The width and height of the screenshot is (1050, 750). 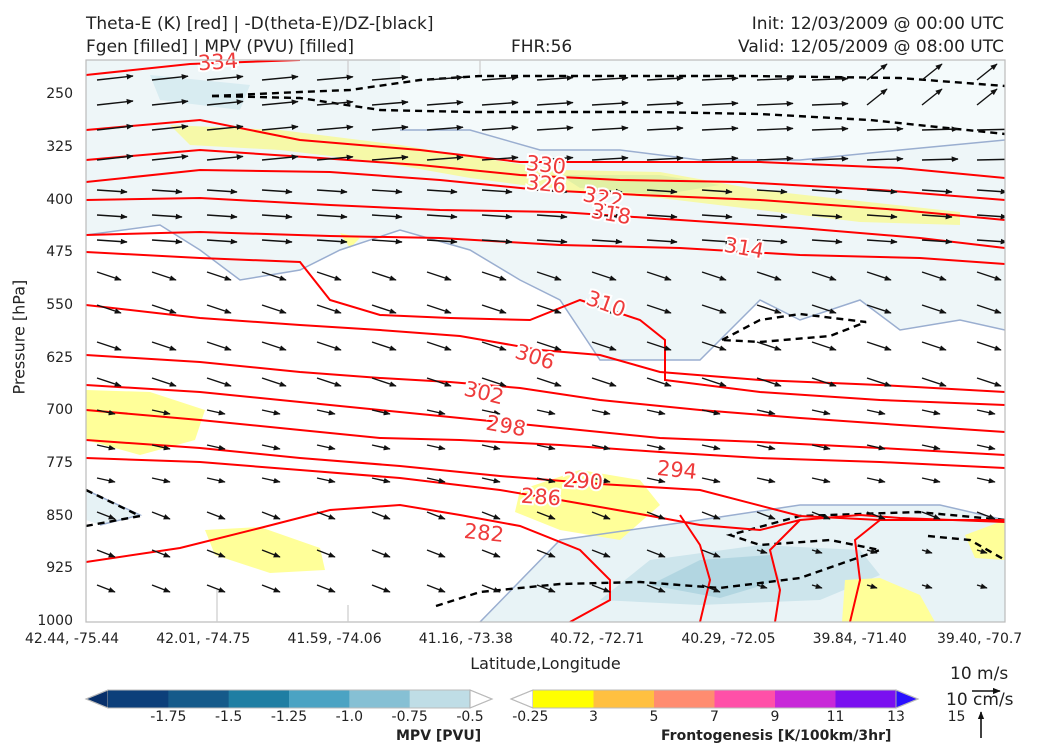 I want to click on y-tick-label: 325, so click(x=59, y=146).